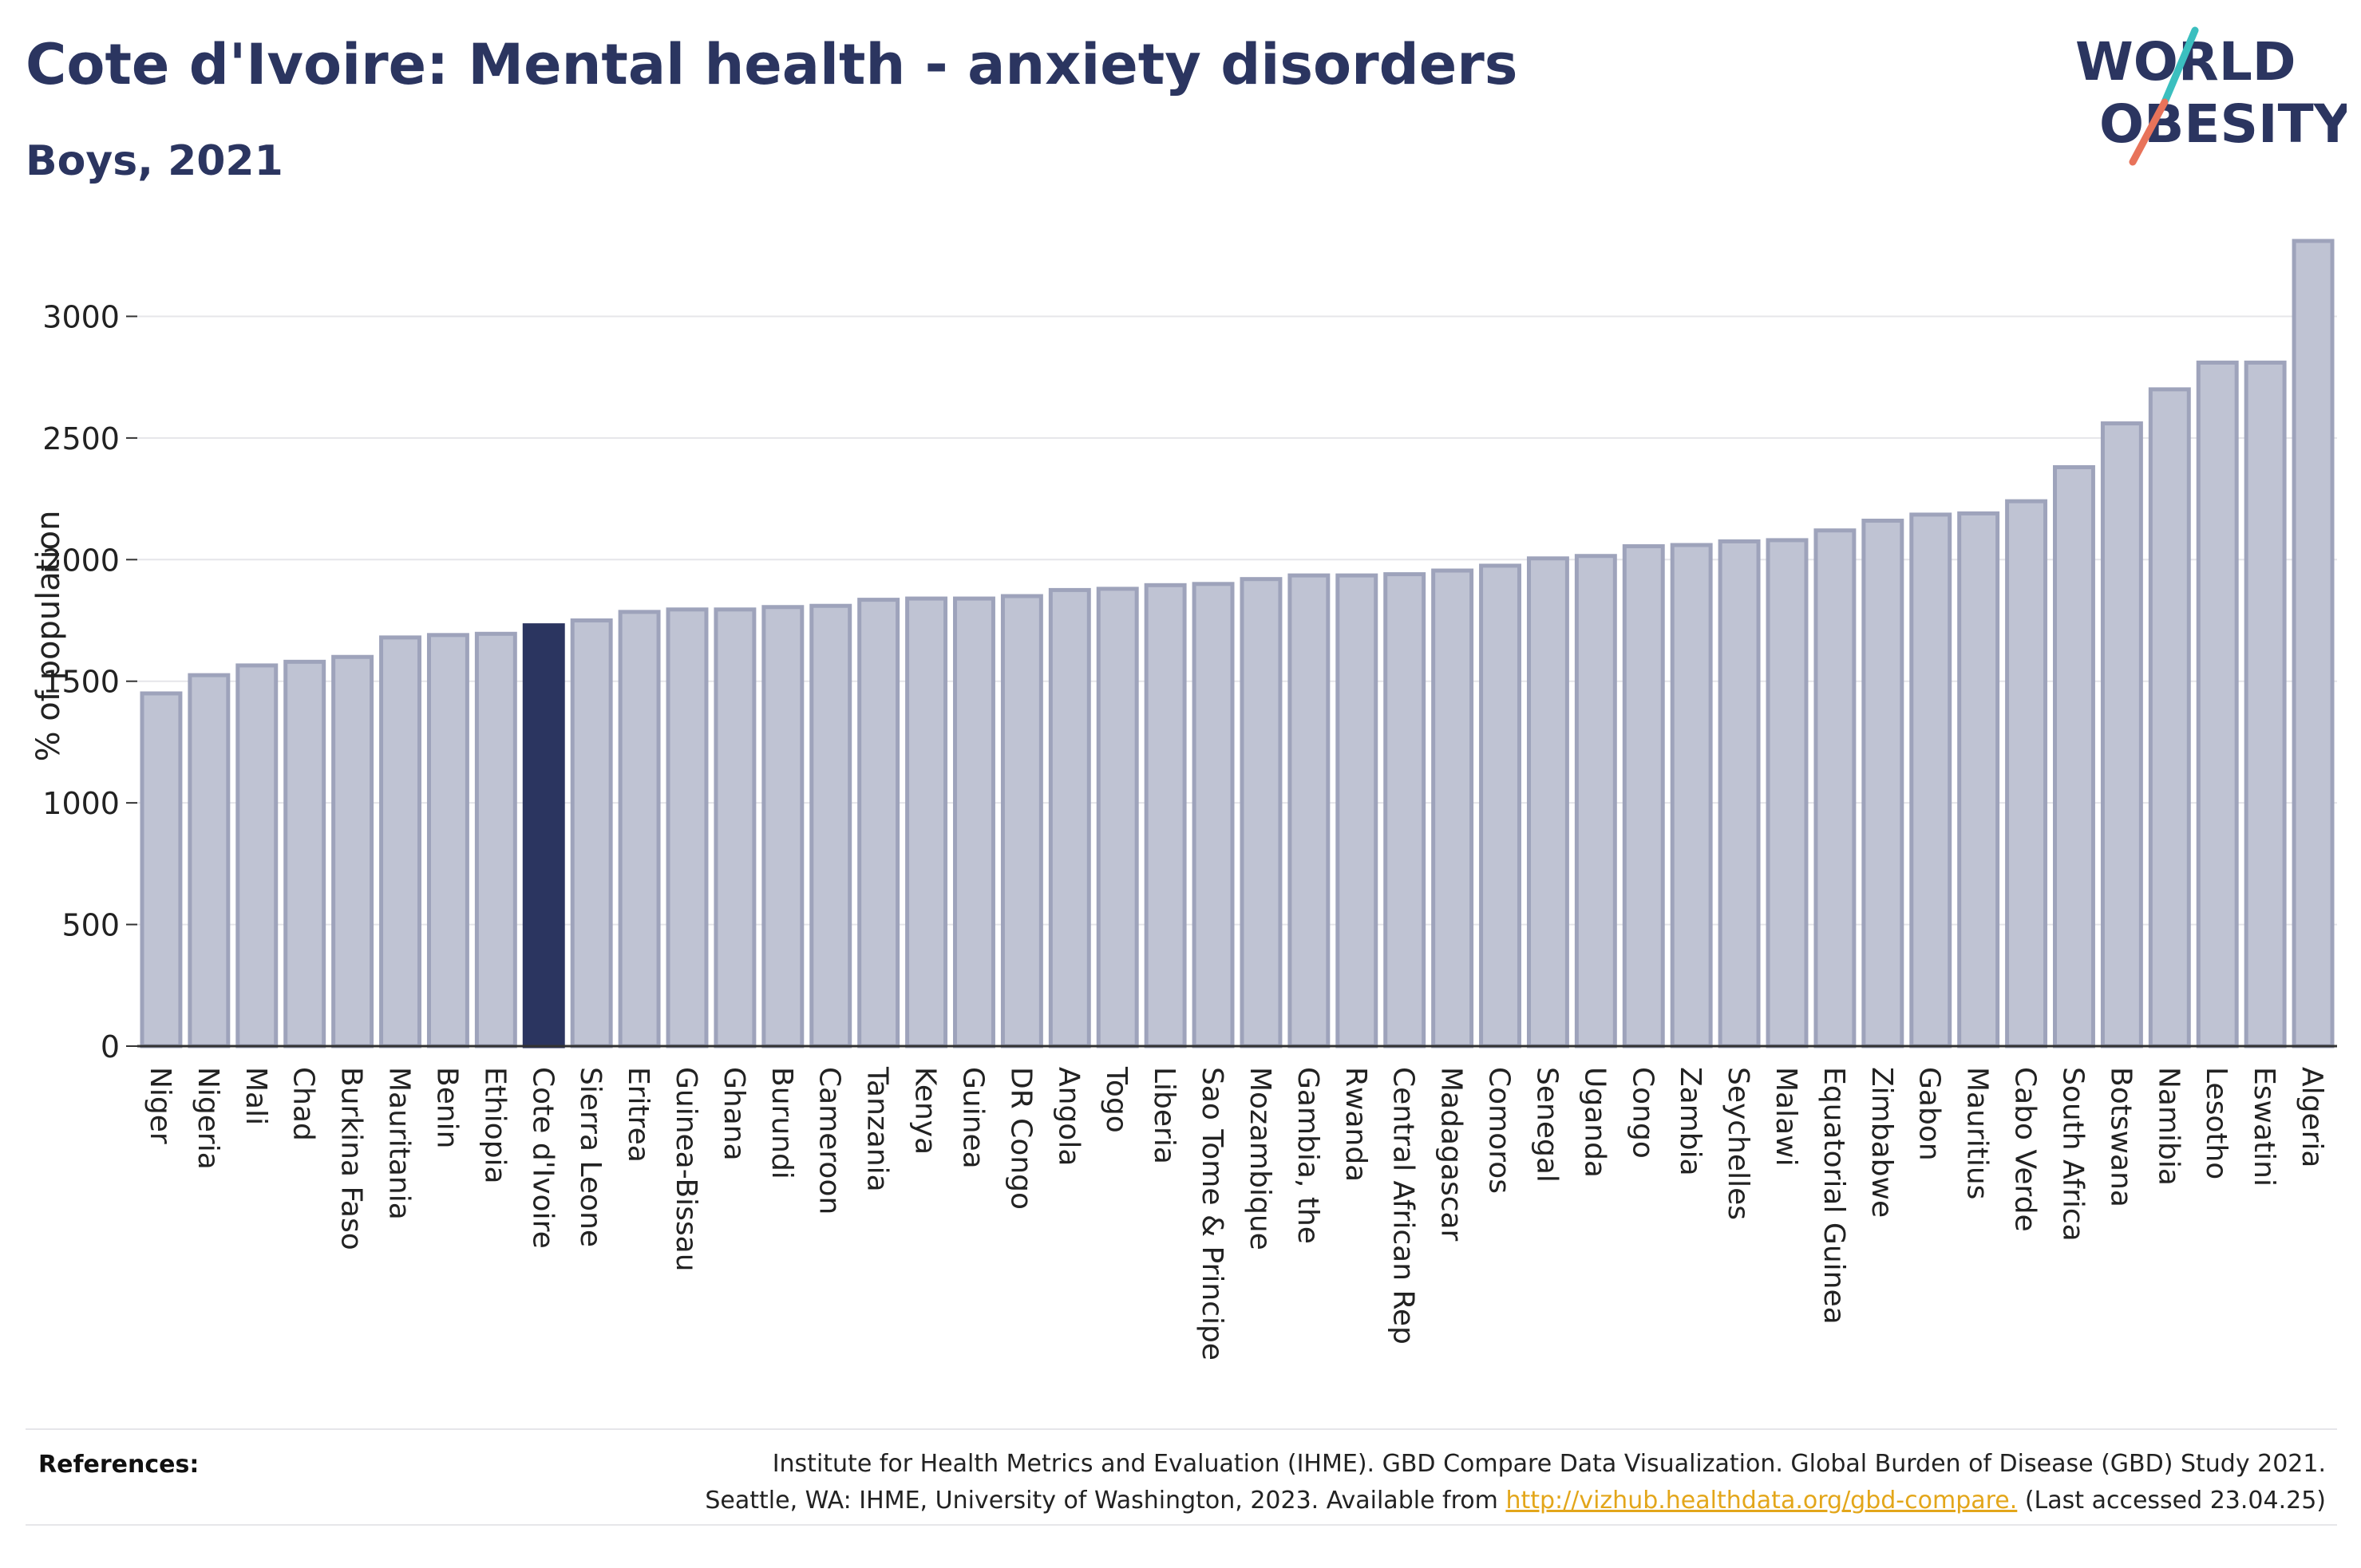 This screenshot has height=1568, width=2361. Describe the element at coordinates (1690, 1121) in the screenshot. I see `x-tick-label: Zambia` at that location.